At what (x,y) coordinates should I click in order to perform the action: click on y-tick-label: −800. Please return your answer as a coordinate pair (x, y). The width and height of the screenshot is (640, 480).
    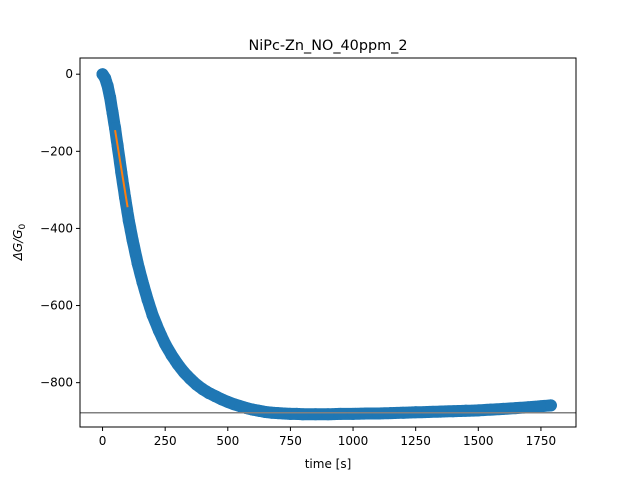
    Looking at the image, I should click on (56, 383).